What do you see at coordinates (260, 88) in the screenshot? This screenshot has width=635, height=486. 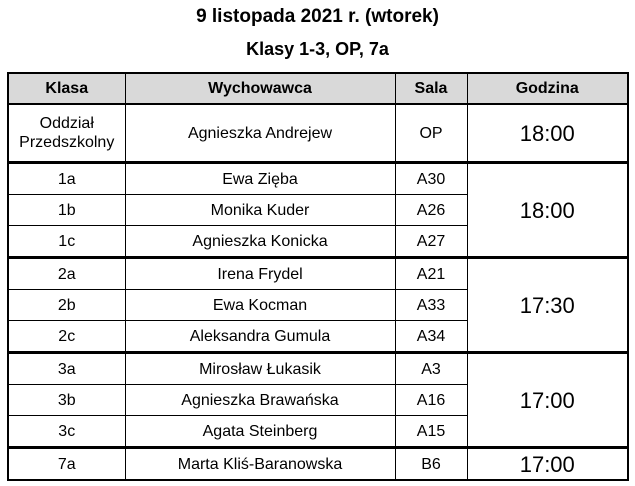 I see `column-header: Wychowawca` at bounding box center [260, 88].